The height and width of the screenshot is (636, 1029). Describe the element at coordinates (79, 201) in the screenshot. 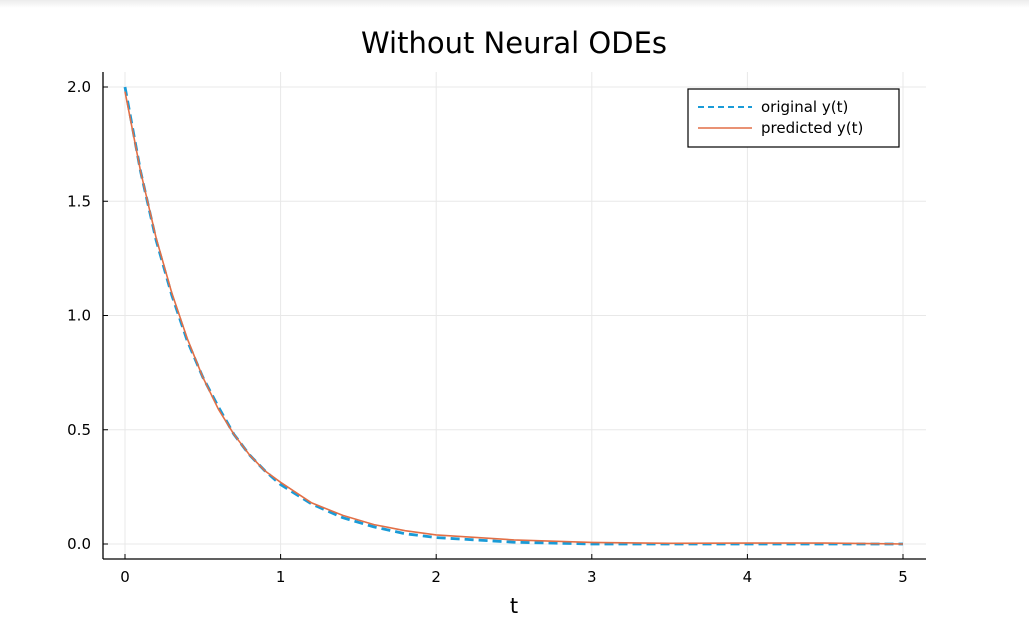

I see `y-tick-label-3: 1.5` at that location.